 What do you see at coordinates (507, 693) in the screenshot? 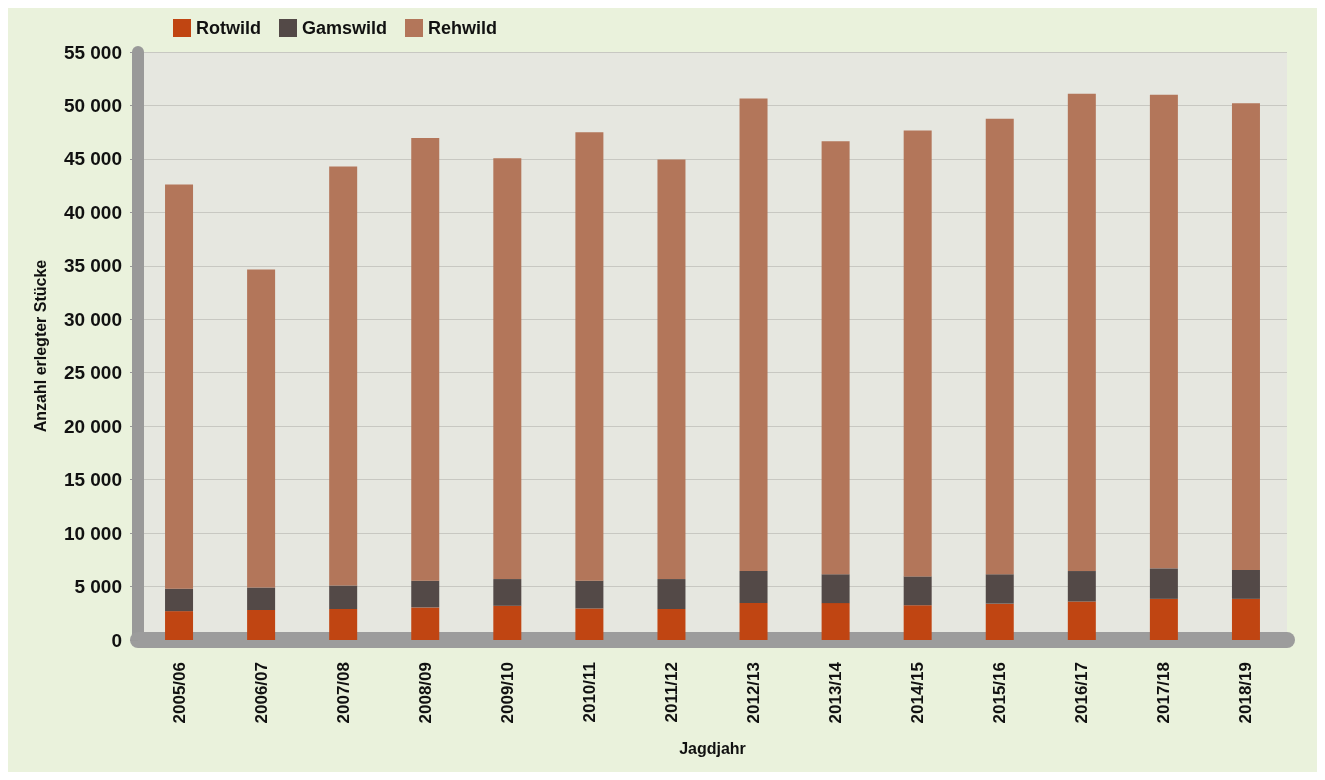
I see `x-tick-label: 2009/10` at bounding box center [507, 693].